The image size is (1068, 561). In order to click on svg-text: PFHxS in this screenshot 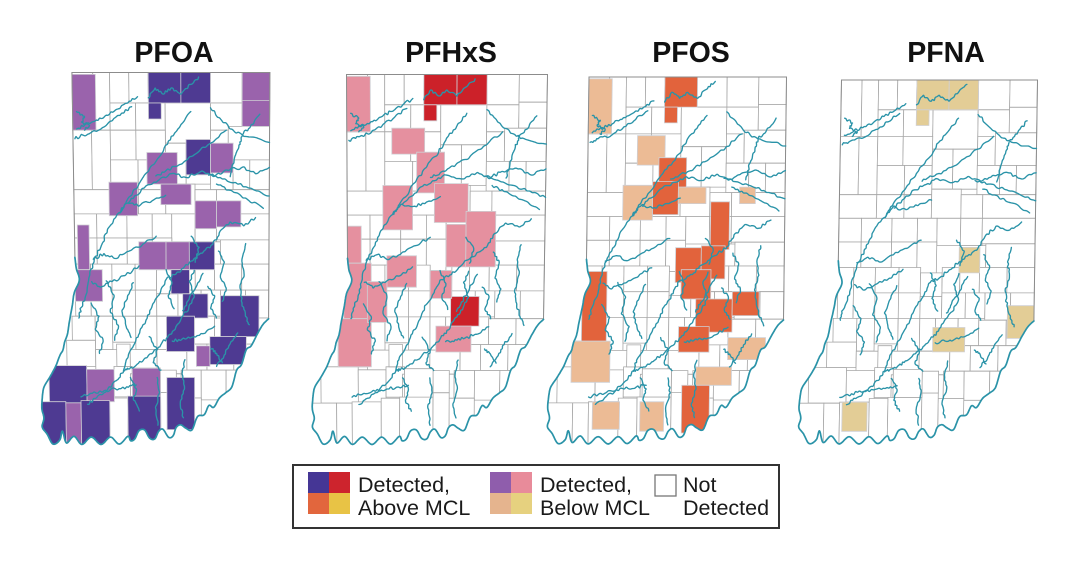, I will do `click(451, 53)`.